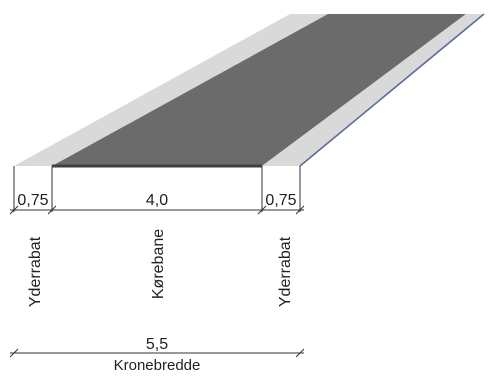 This screenshot has width=492, height=376. I want to click on extension-lines, so click(157, 189).